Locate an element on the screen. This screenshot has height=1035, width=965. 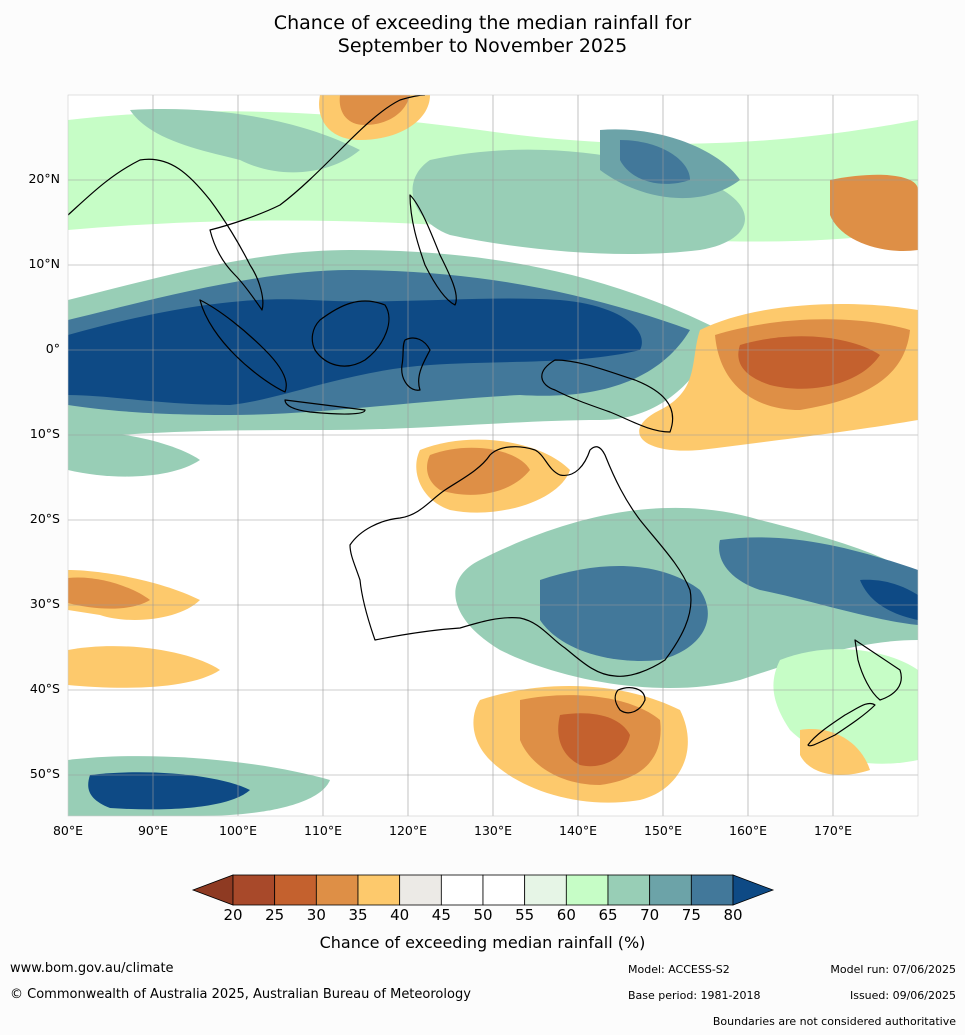
nz-south-coast is located at coordinates (841, 724).